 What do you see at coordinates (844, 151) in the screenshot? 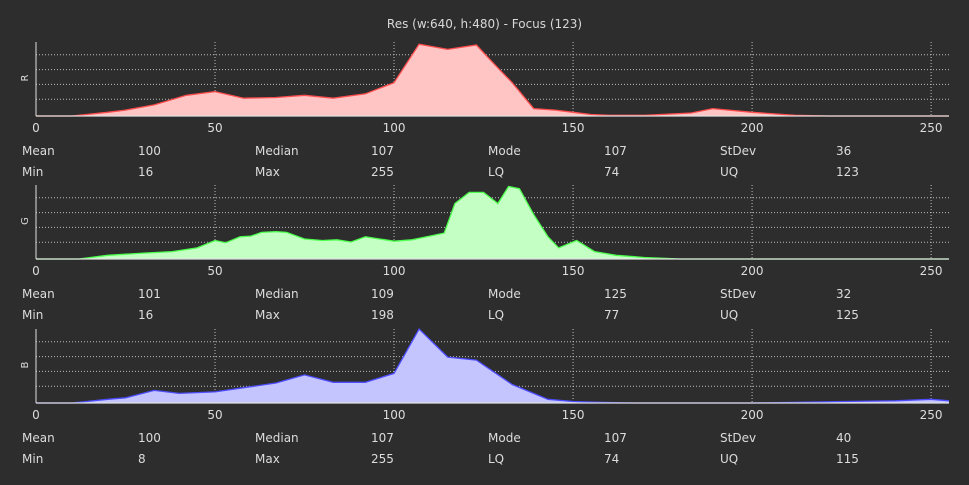
I see `stat-value: 36` at bounding box center [844, 151].